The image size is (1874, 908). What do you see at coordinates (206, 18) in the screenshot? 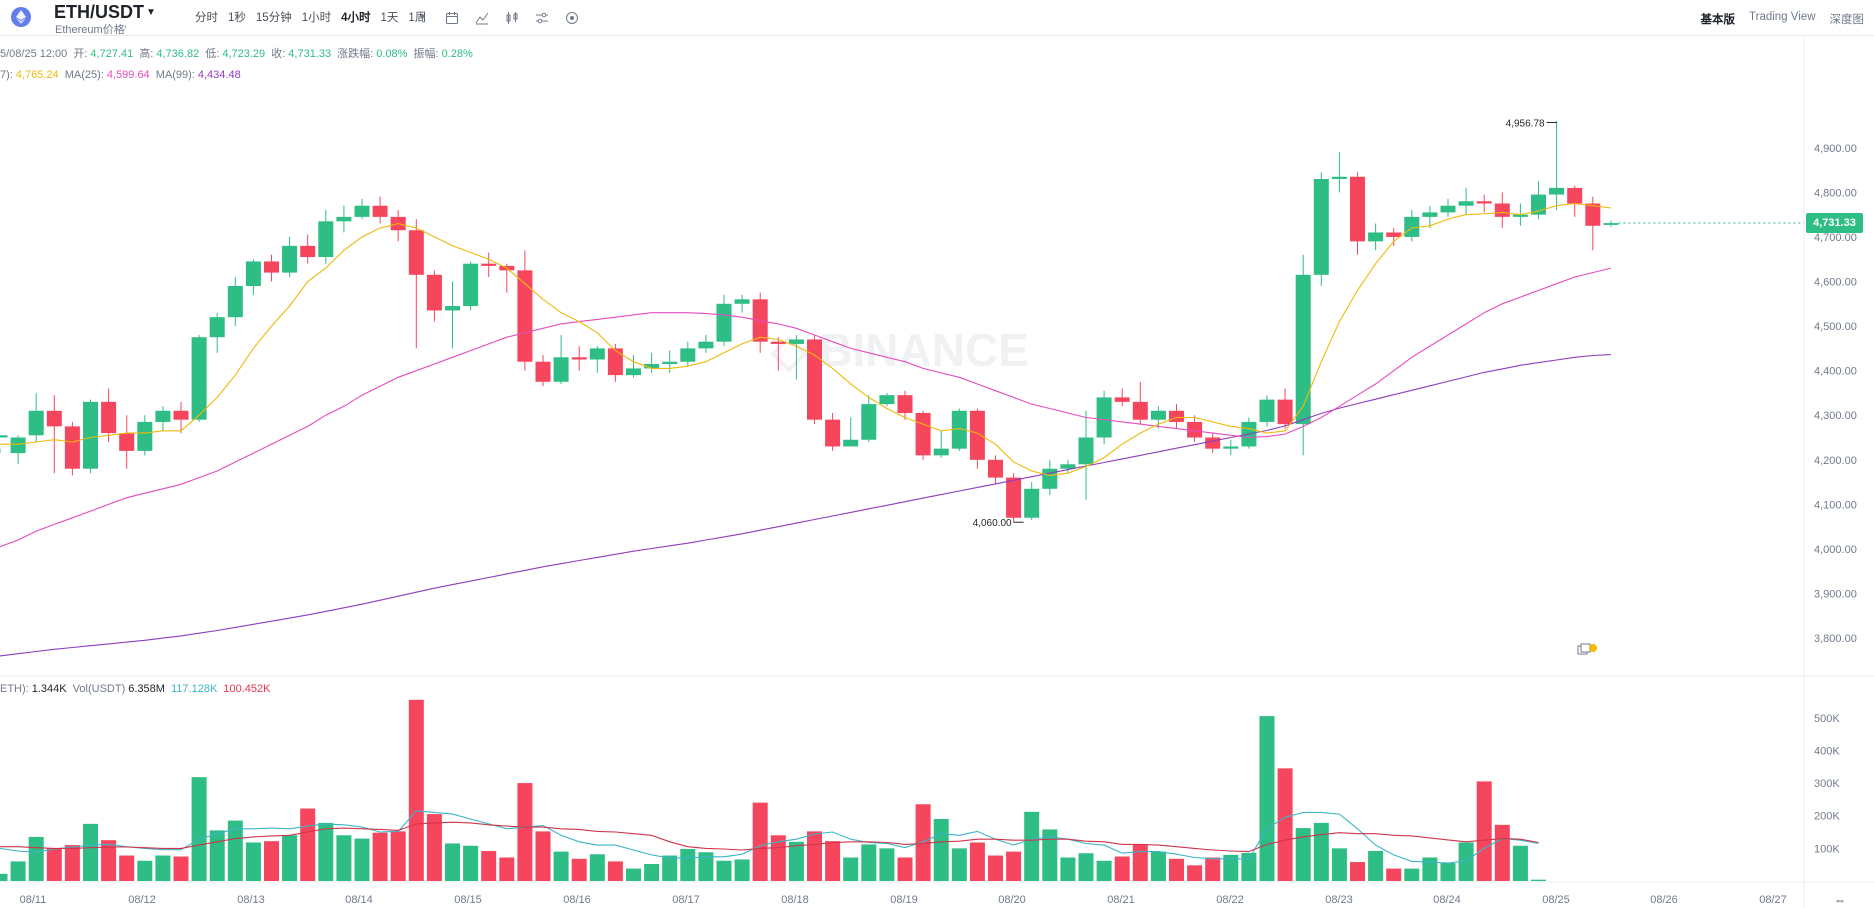
I see `interval-tab: 分时` at bounding box center [206, 18].